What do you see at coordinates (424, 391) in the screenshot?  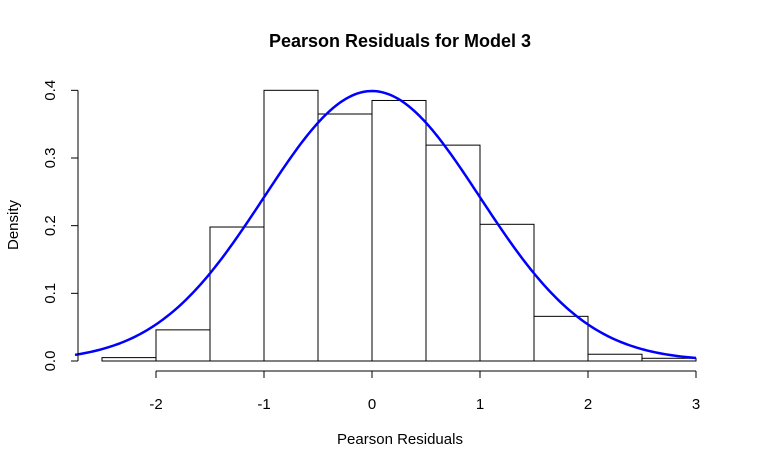 I see `x-axis: -2 -1 0 1 2 3` at bounding box center [424, 391].